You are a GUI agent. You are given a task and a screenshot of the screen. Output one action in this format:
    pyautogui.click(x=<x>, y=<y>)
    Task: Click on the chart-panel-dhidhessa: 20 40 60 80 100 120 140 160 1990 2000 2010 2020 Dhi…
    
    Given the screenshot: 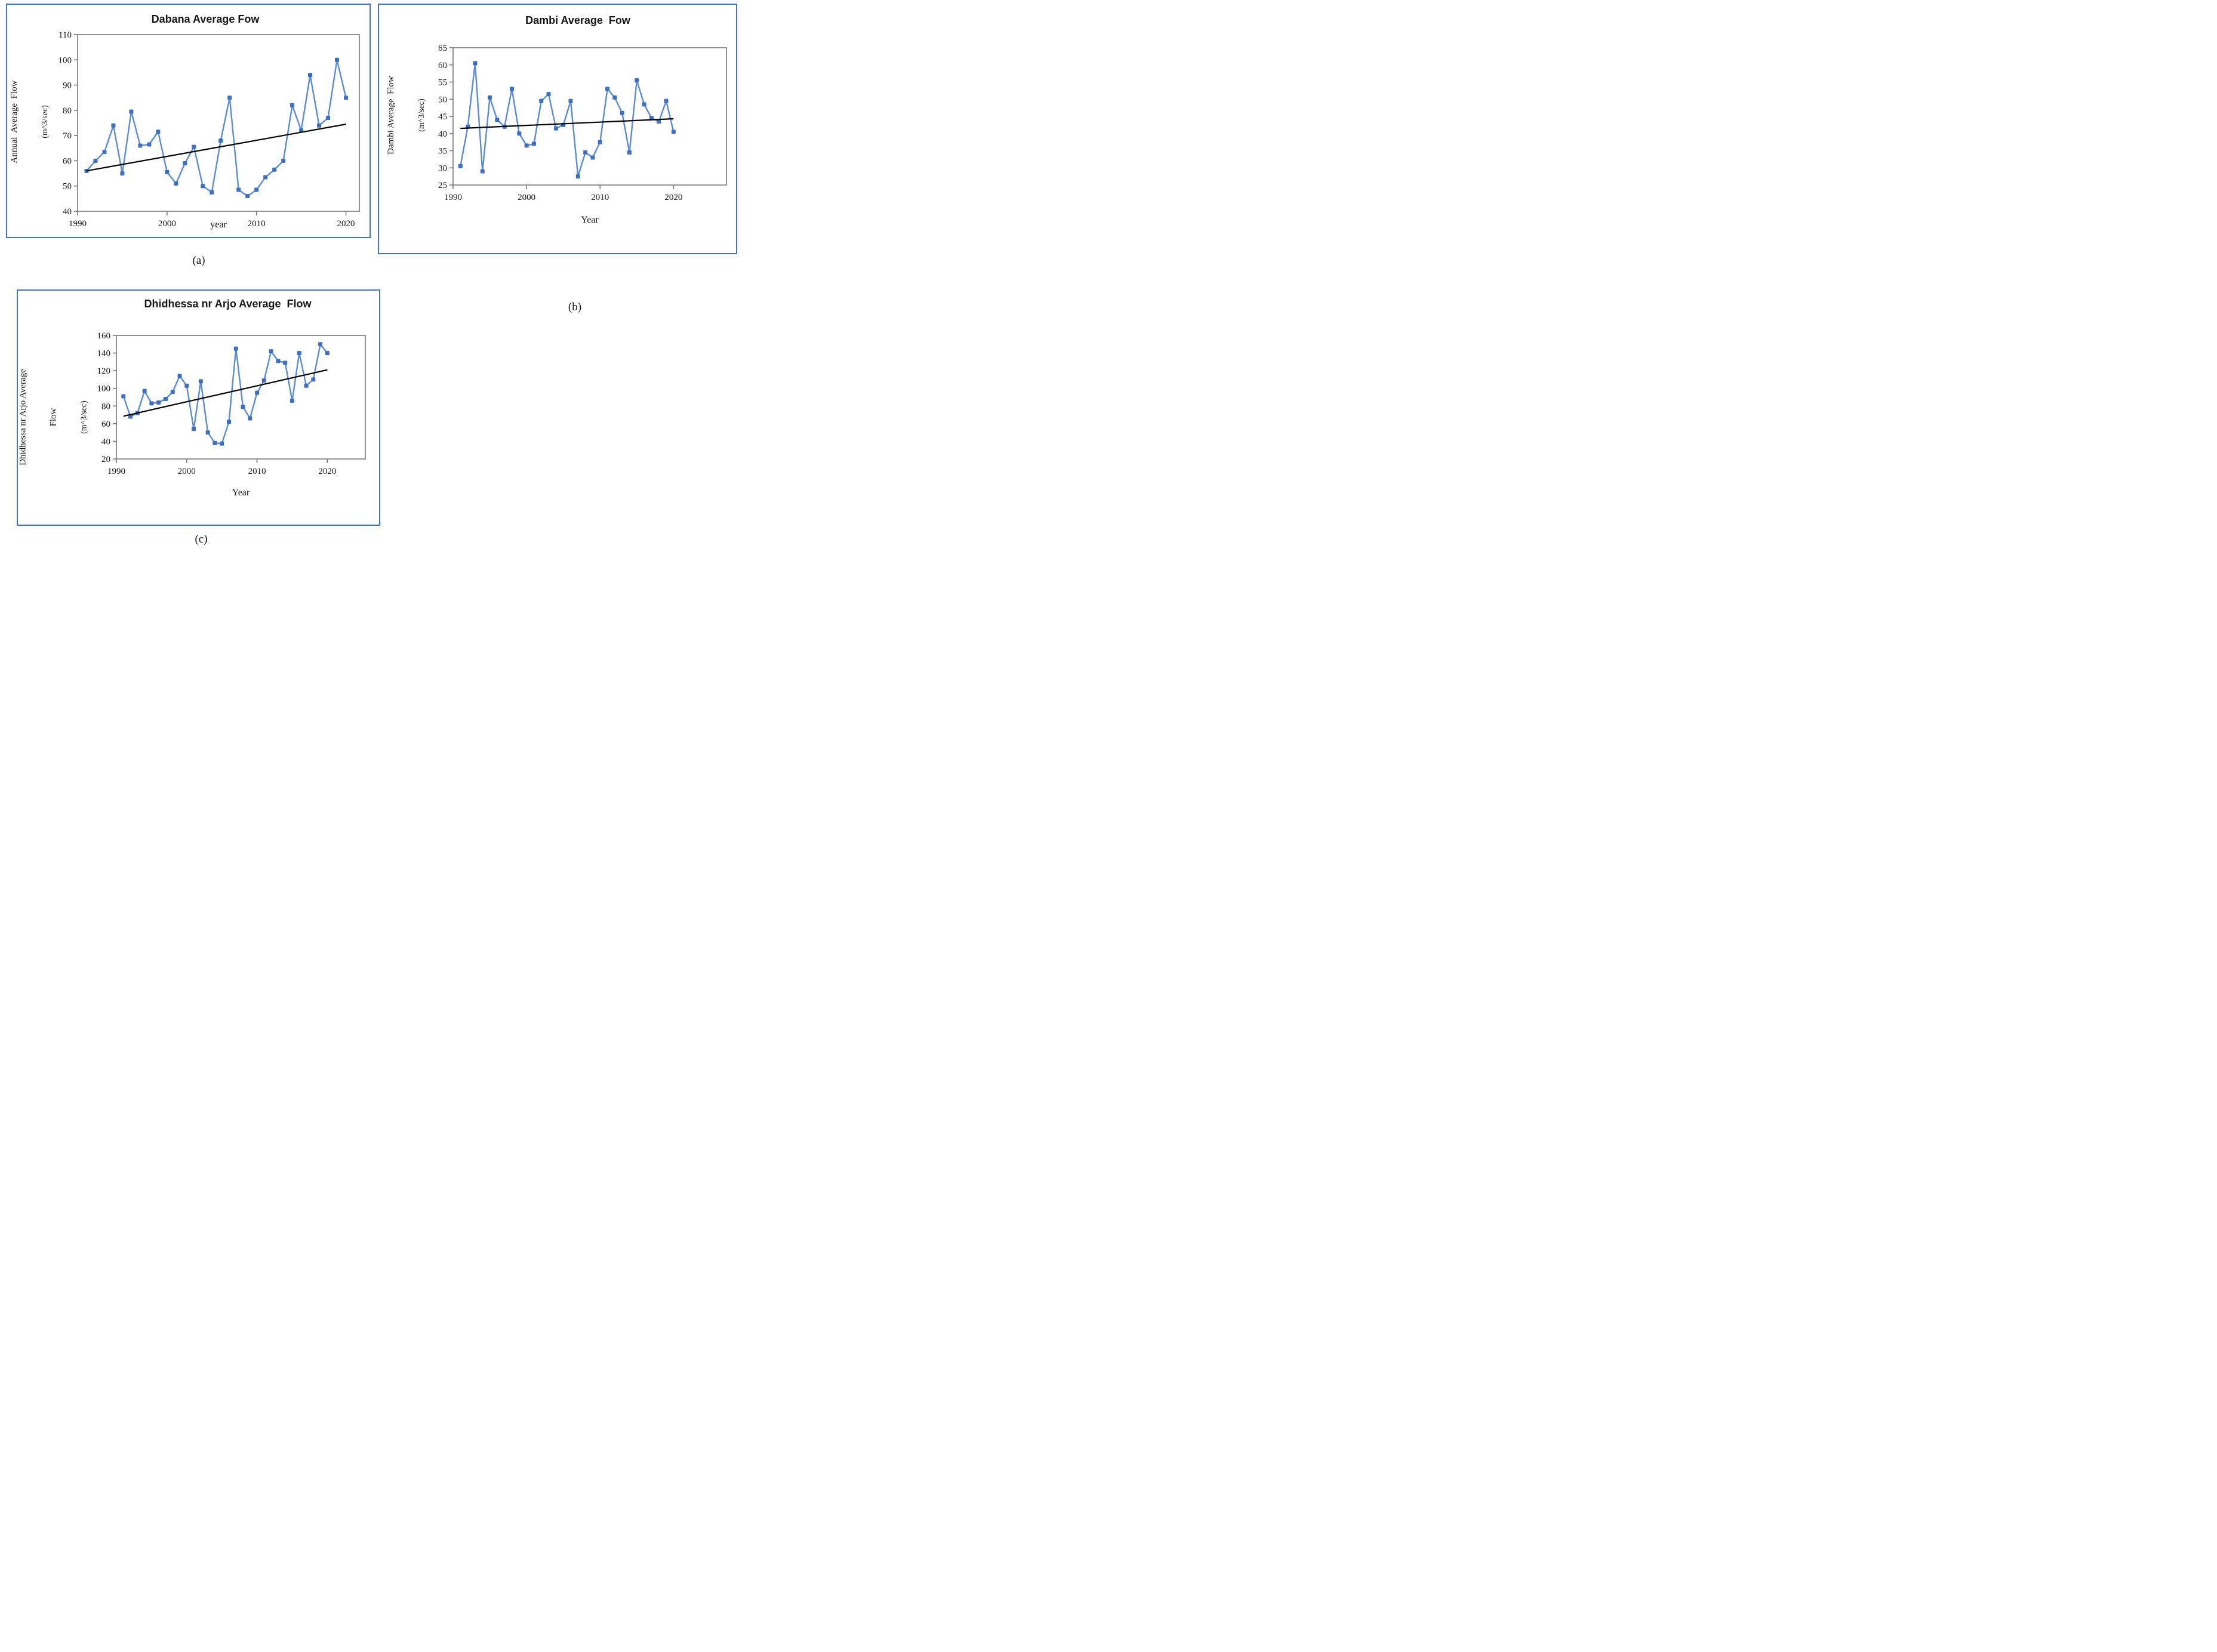 What is the action you would take?
    pyautogui.click(x=198, y=407)
    